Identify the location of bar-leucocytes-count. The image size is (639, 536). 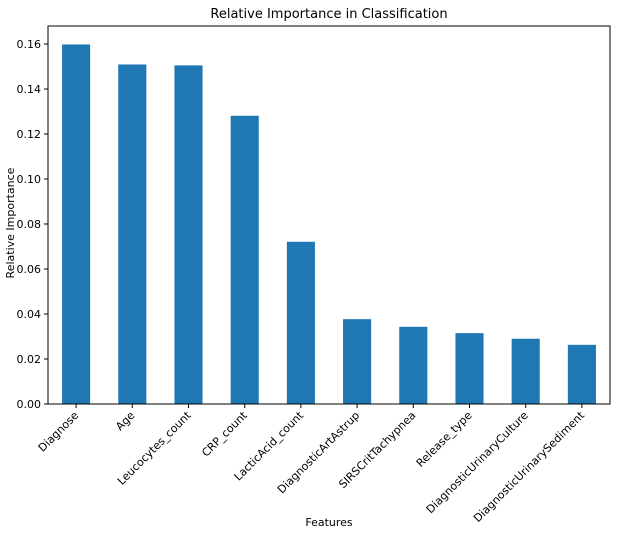
(188, 234).